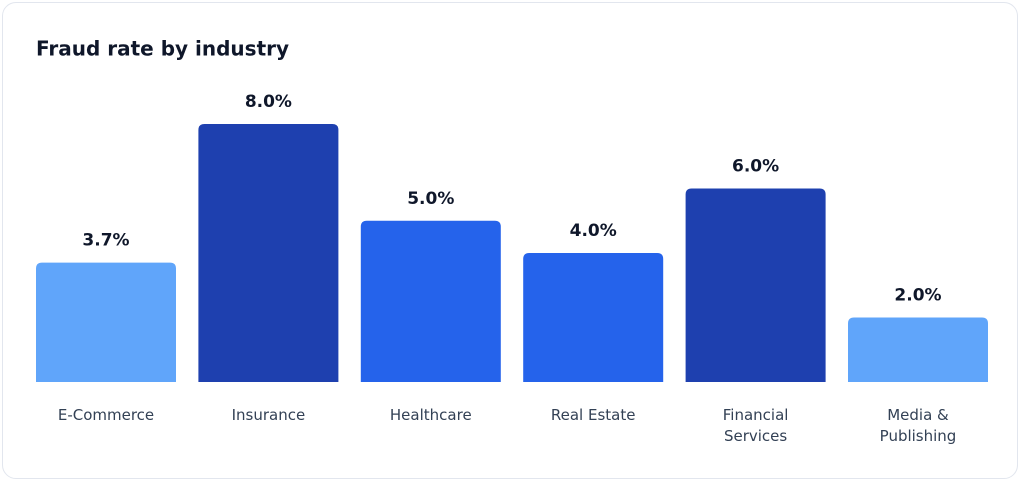 Image resolution: width=1024 pixels, height=483 pixels. I want to click on x-tick-label: E-Commerce, so click(106, 415).